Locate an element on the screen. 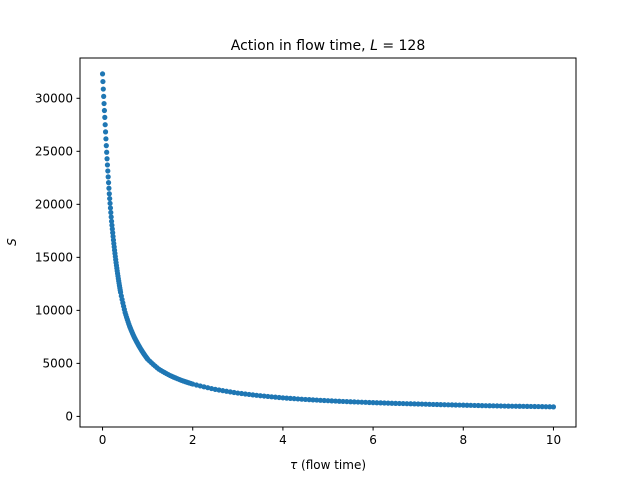  chart-title: Action in flow time, L = 128 is located at coordinates (328, 46).